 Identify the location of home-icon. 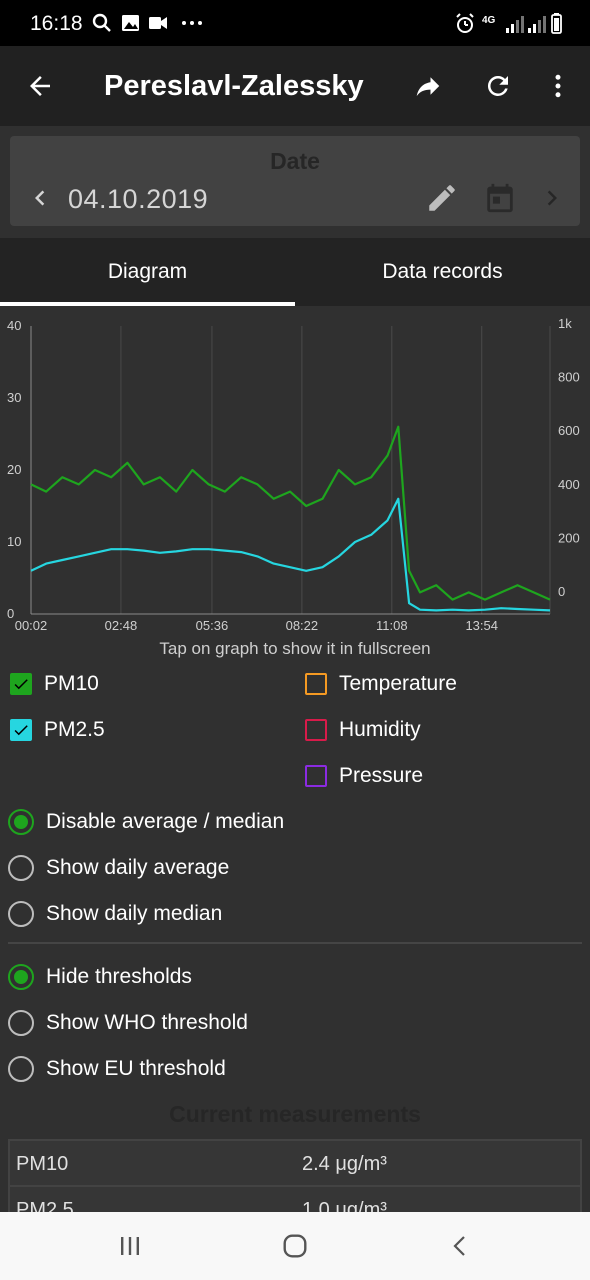
(295, 1246).